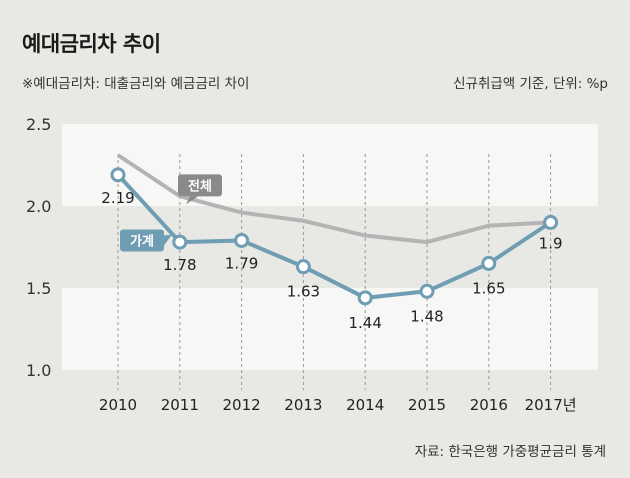  Describe the element at coordinates (365, 405) in the screenshot. I see `x-tick-label: 2014` at that location.